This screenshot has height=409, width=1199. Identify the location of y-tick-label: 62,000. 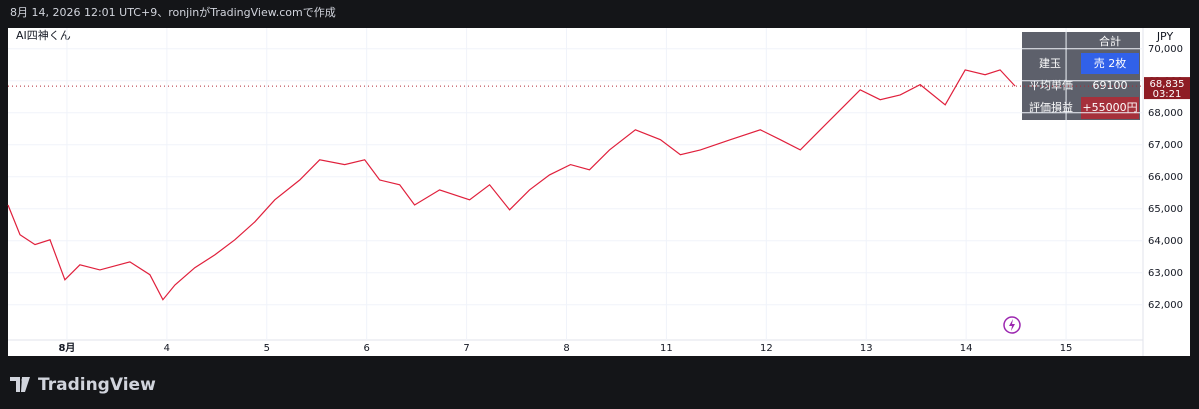
(1165, 305).